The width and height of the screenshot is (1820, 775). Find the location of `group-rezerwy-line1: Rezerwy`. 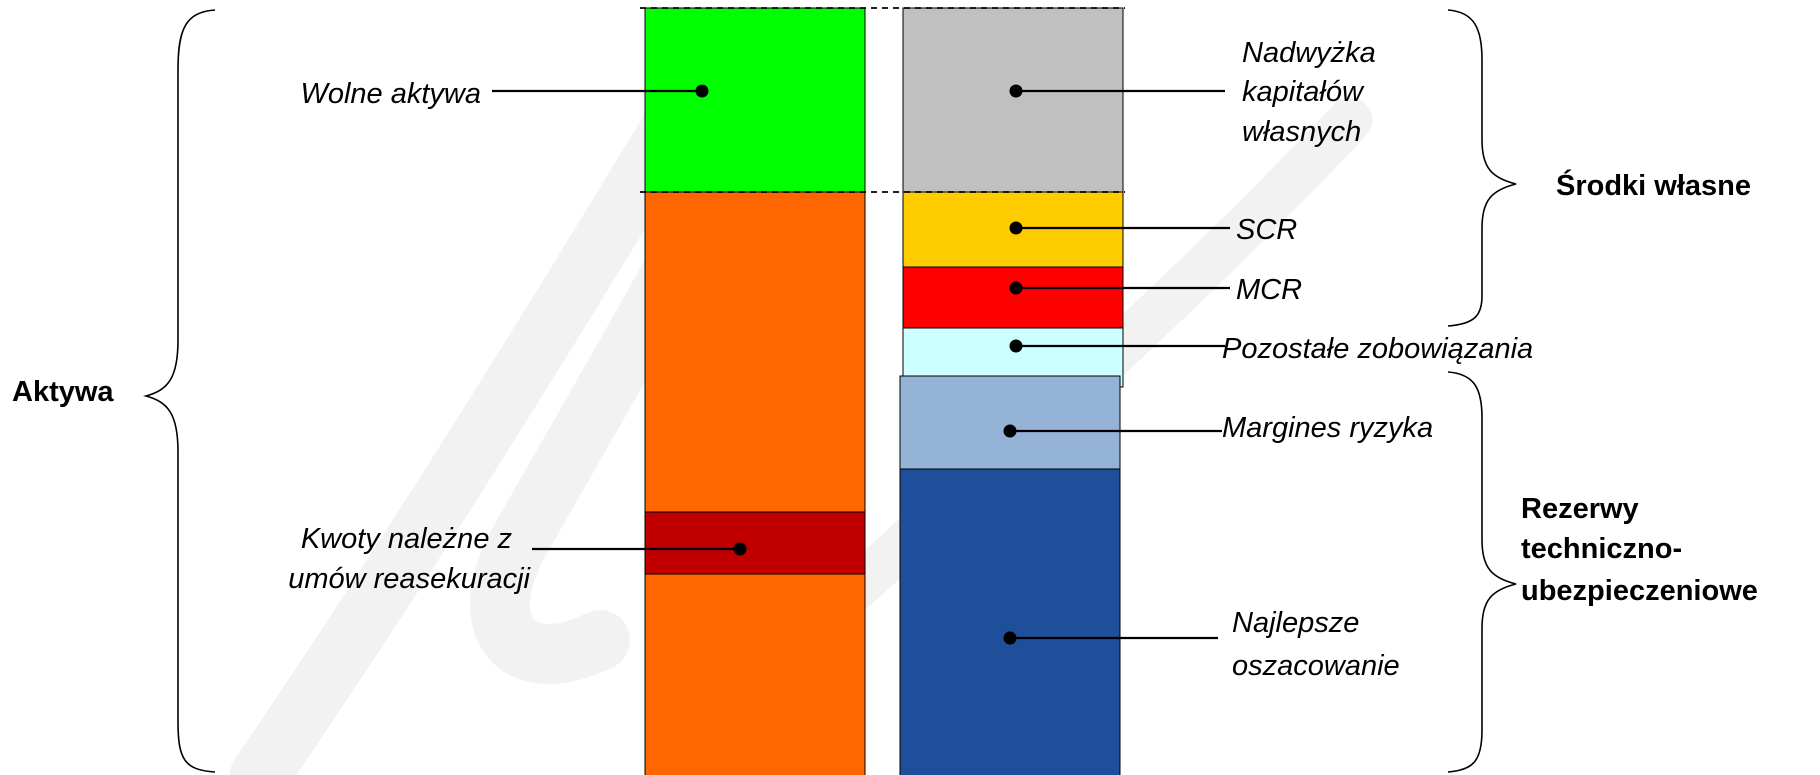

group-rezerwy-line1: Rezerwy is located at coordinates (1580, 509).